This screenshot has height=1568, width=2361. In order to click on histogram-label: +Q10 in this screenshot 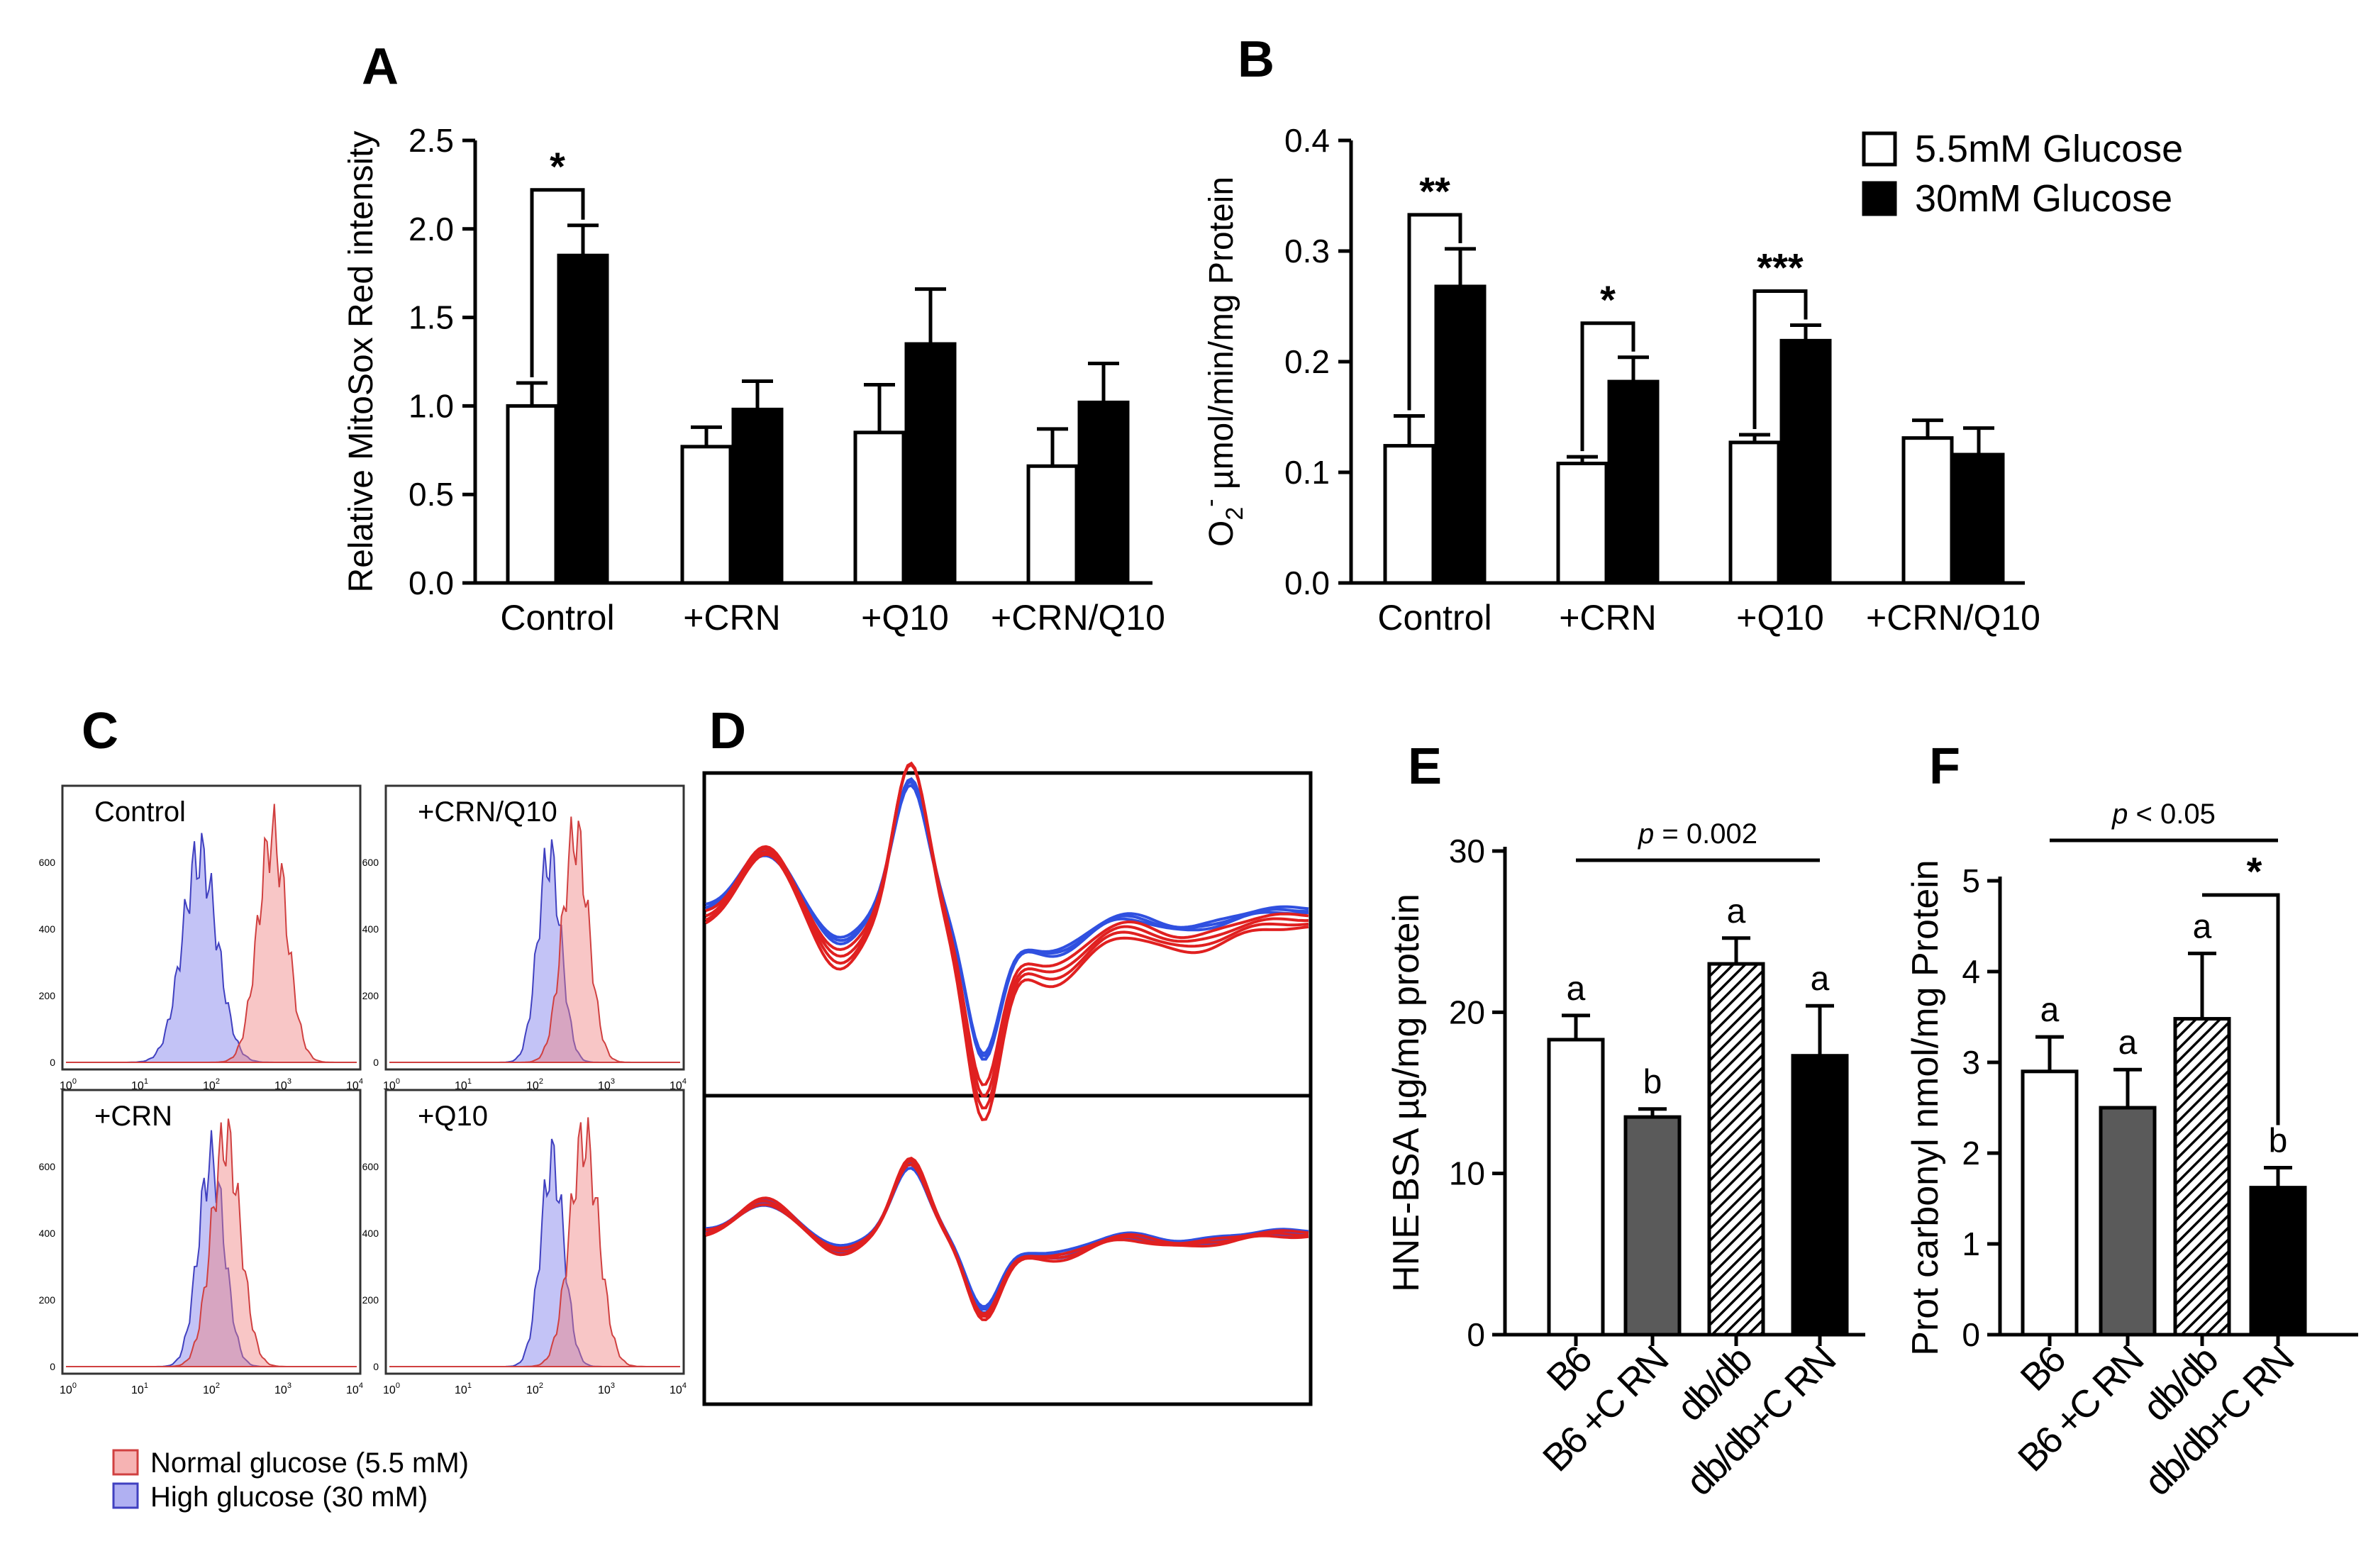, I will do `click(453, 1116)`.